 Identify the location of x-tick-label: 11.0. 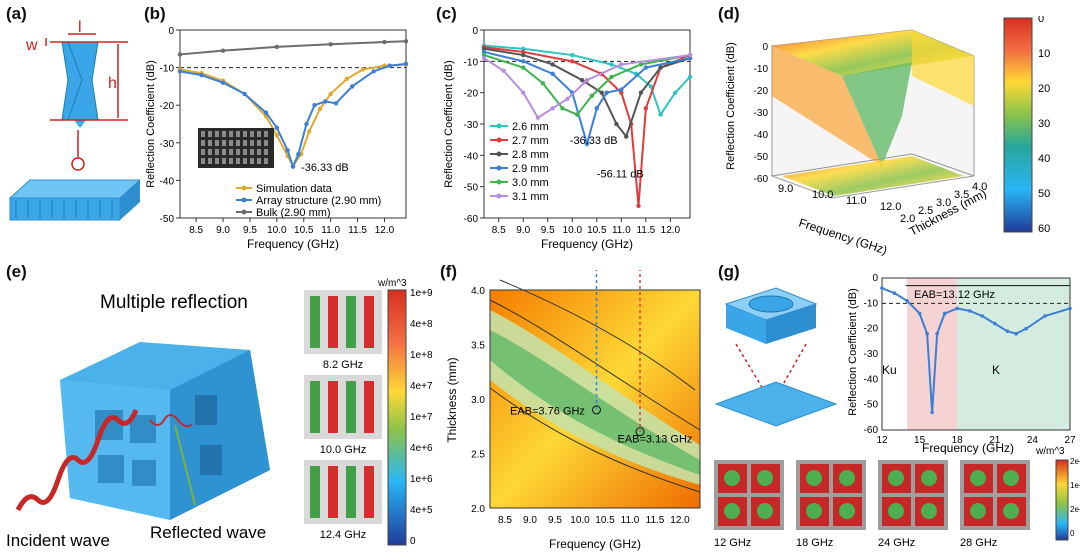
(630, 520).